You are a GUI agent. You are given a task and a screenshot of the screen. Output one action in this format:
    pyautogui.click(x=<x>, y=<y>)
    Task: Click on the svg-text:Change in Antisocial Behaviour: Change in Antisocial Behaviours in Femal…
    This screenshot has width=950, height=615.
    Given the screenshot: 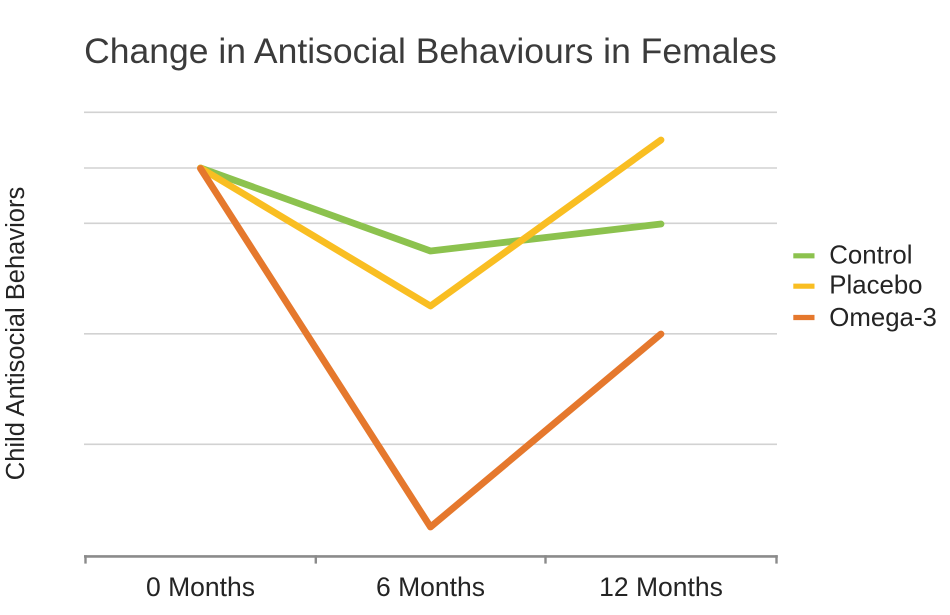 What is the action you would take?
    pyautogui.click(x=430, y=51)
    